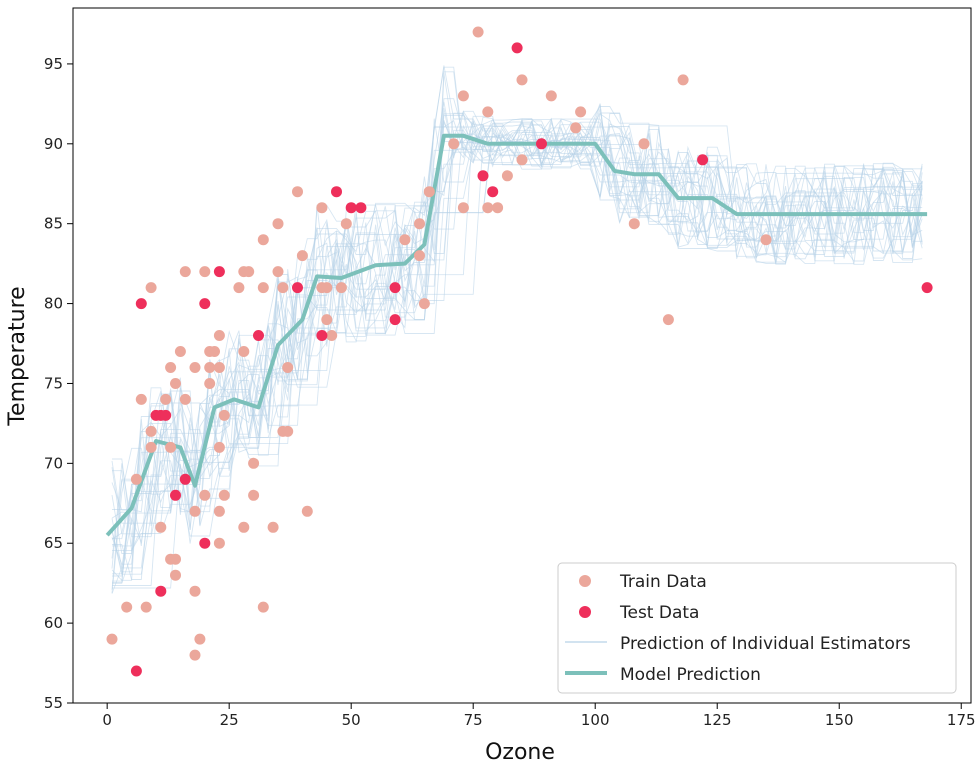 This screenshot has height=770, width=980. I want to click on y-tick-label: 70, so click(53, 463).